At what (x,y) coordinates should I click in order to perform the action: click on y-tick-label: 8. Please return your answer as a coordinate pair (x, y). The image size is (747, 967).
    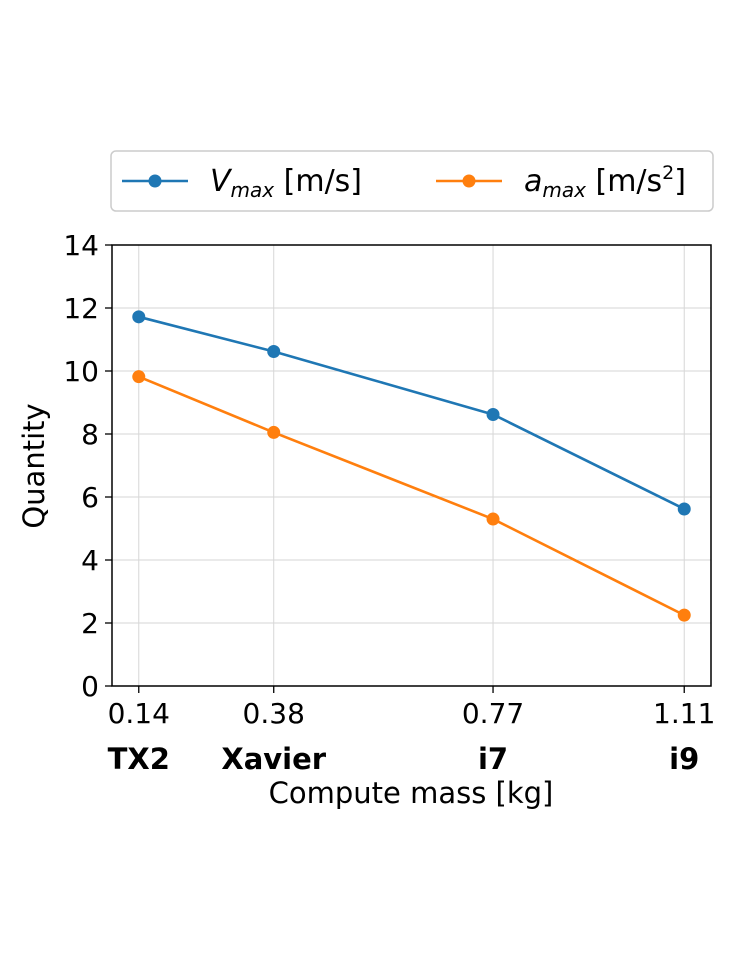
    Looking at the image, I should click on (90, 434).